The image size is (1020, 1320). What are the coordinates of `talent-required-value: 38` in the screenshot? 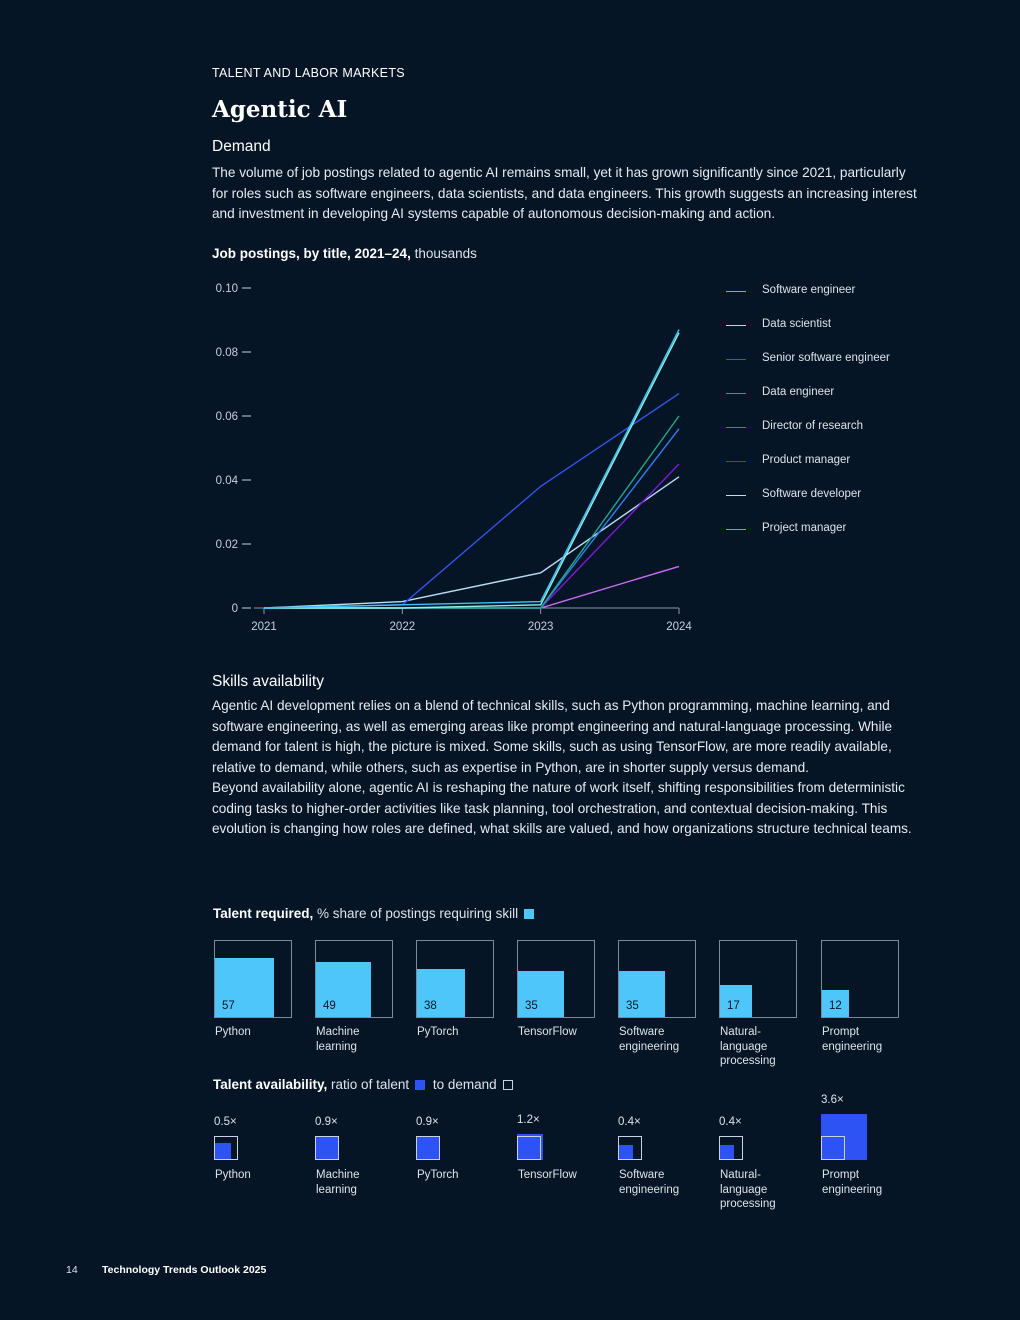 It's located at (430, 1006).